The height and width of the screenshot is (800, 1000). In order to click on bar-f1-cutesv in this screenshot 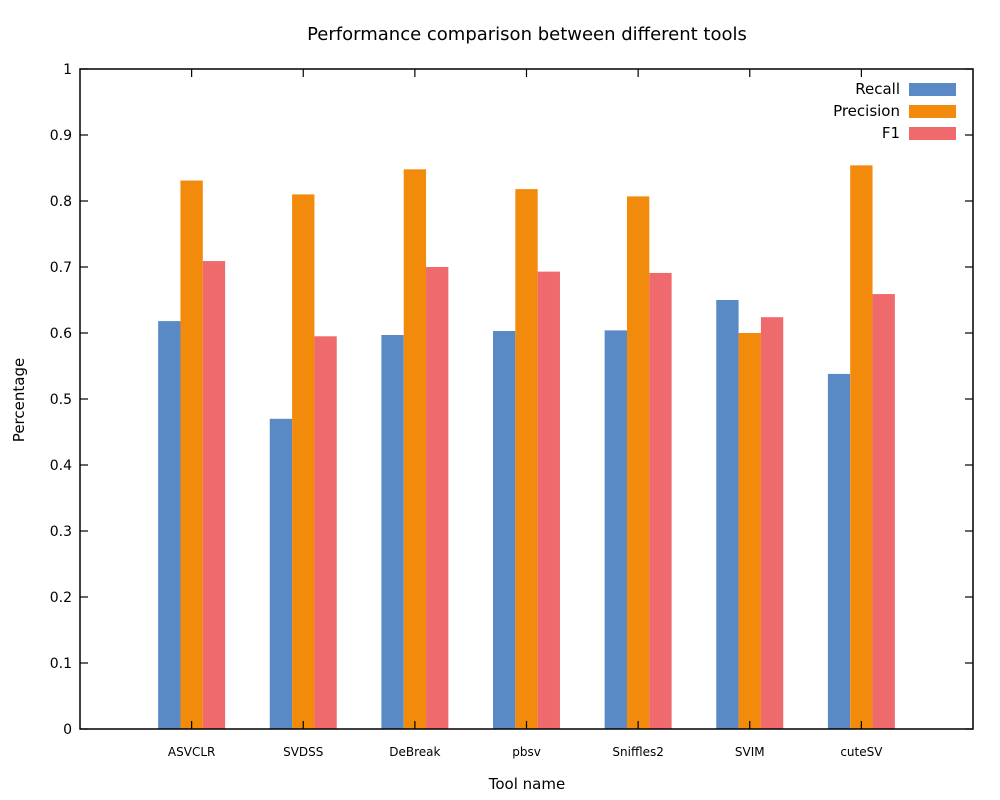, I will do `click(883, 511)`.